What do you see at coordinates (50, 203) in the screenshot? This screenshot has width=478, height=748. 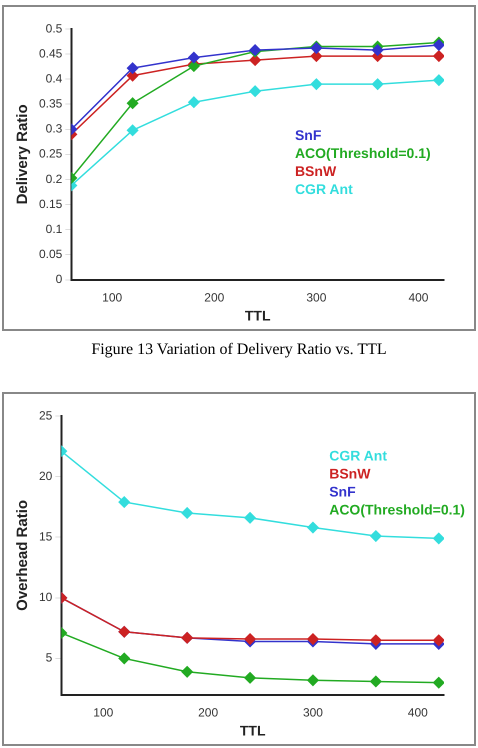 I see `y-tick-label: 0.15` at bounding box center [50, 203].